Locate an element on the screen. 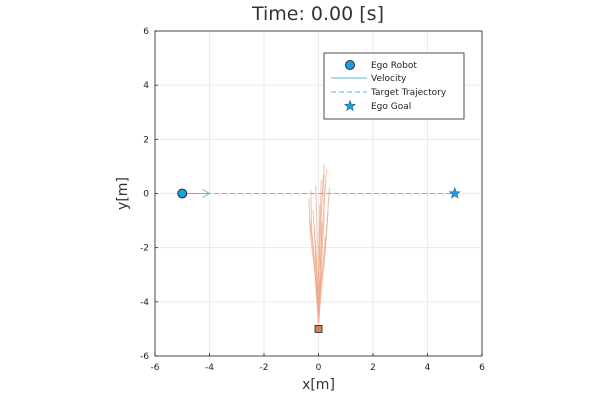 The height and width of the screenshot is (400, 600). x-tick-label: 2 is located at coordinates (373, 368).